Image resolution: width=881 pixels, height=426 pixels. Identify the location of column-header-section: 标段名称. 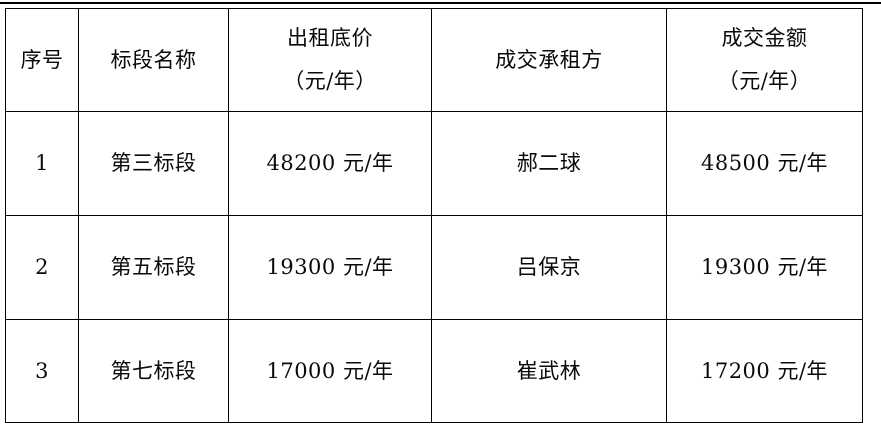
(153, 60).